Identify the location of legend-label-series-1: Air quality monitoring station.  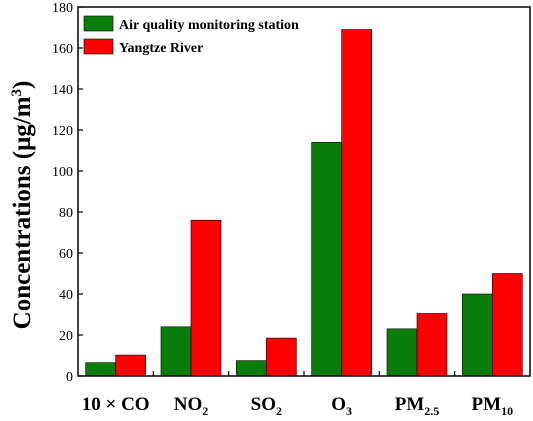
(209, 25).